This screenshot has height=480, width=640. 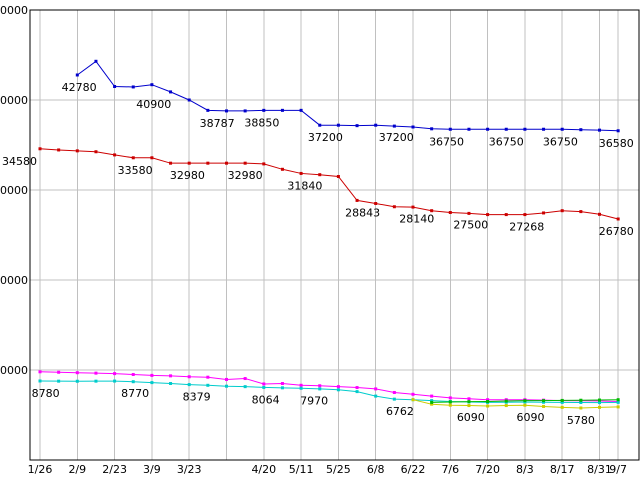 What do you see at coordinates (19, 161) in the screenshot?
I see `value-label: 34580` at bounding box center [19, 161].